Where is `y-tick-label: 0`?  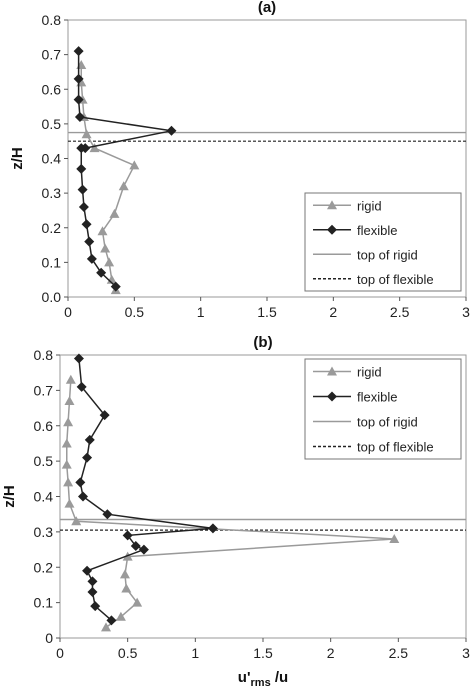 y-tick-label: 0 is located at coordinates (49, 638).